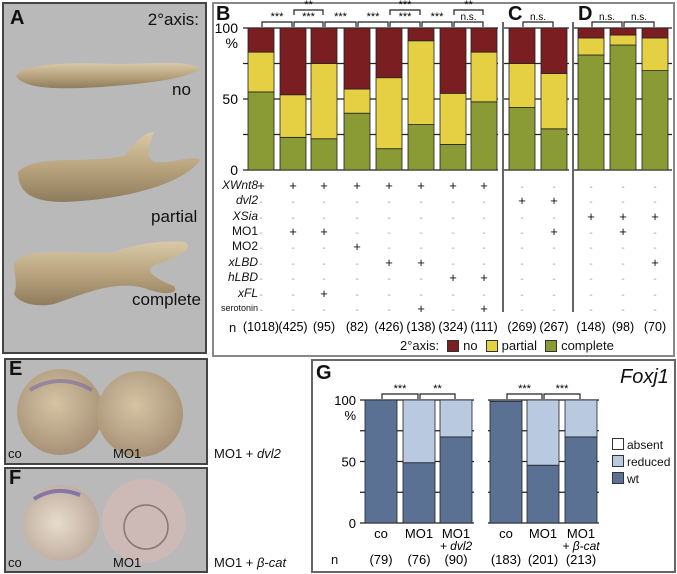 Image resolution: width=677 pixels, height=574 pixels. What do you see at coordinates (381, 461) in the screenshot?
I see `bar-G1-0-wt` at bounding box center [381, 461].